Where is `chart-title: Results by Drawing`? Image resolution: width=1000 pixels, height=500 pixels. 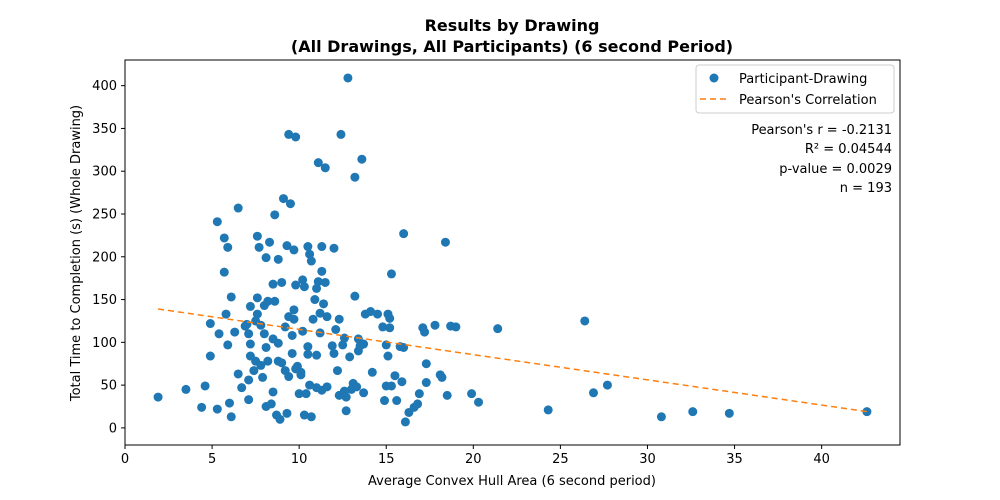
chart-title: Results by Drawing is located at coordinates (512, 25).